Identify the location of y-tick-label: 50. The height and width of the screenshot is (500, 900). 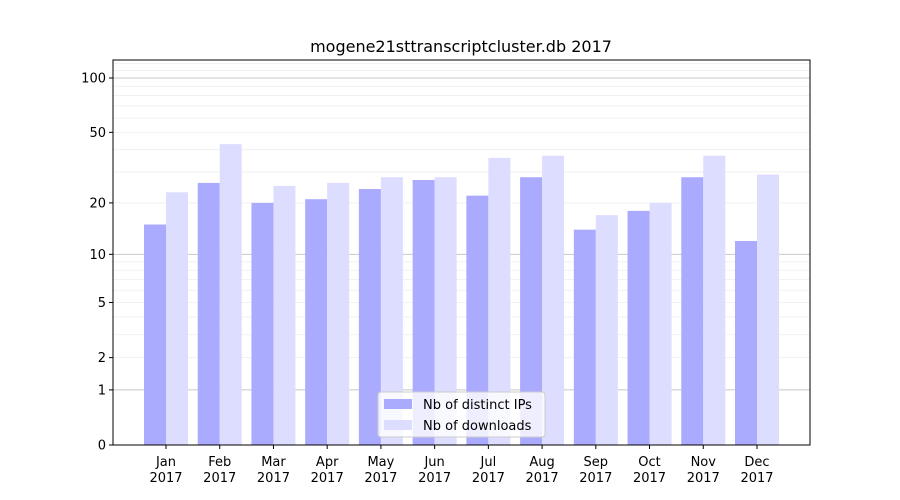
(97, 133).